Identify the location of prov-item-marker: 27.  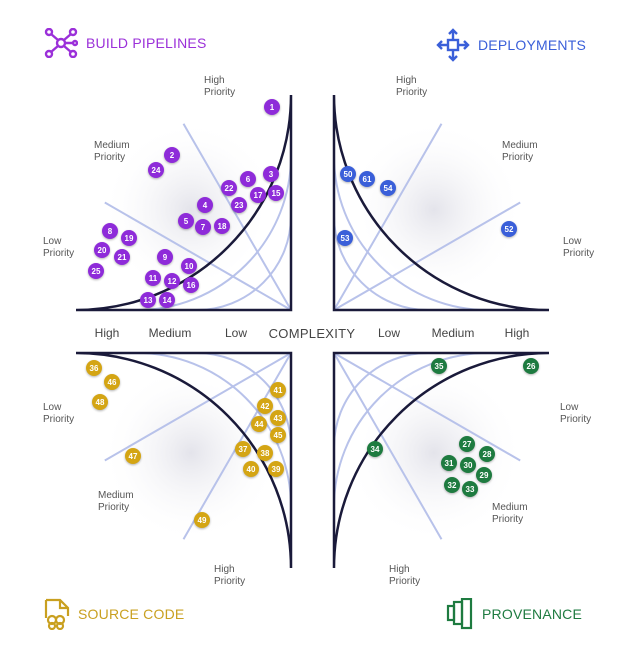
(467, 444).